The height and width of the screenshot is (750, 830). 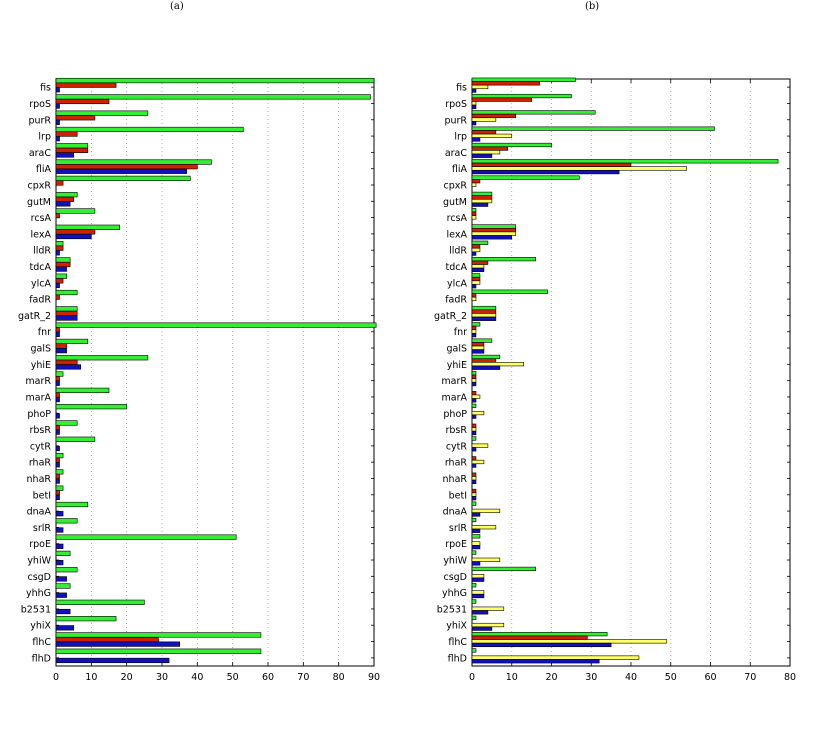 What do you see at coordinates (457, 218) in the screenshot?
I see `category-label: rcsA` at bounding box center [457, 218].